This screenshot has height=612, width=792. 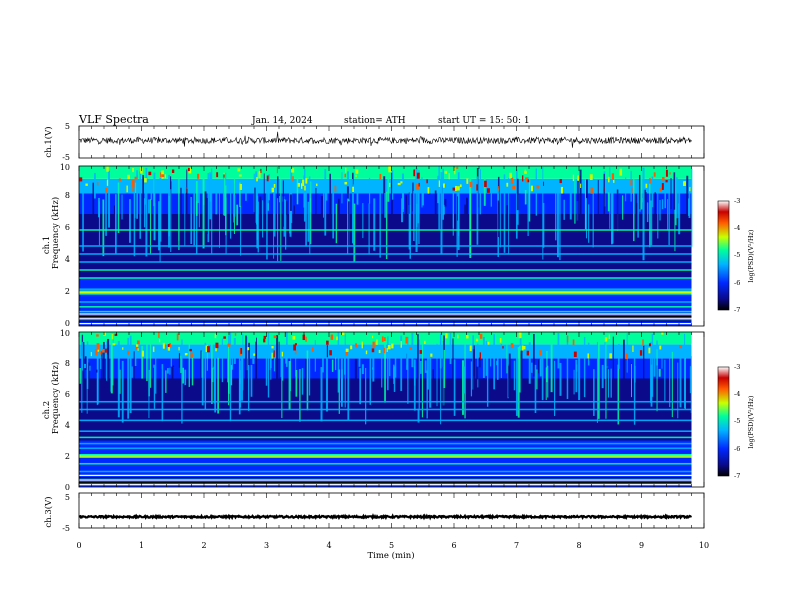 What do you see at coordinates (737, 201) in the screenshot?
I see `ch1-colorbar-tick-m3: -3` at bounding box center [737, 201].